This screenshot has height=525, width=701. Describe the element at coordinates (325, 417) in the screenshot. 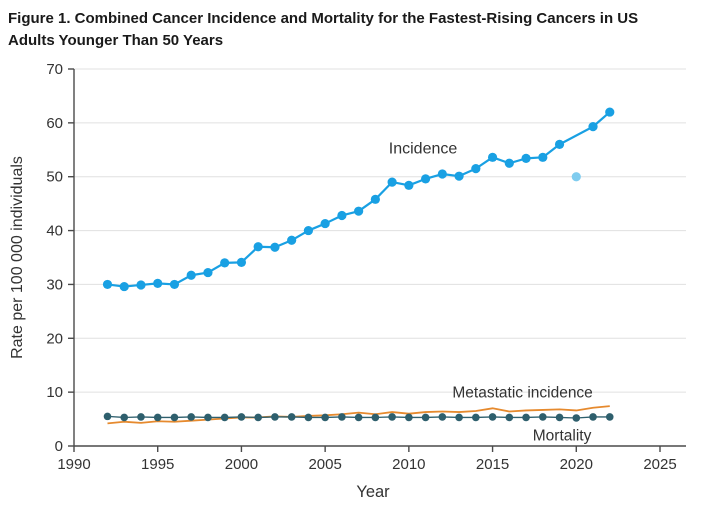

I see `mortality-point-2005` at that location.